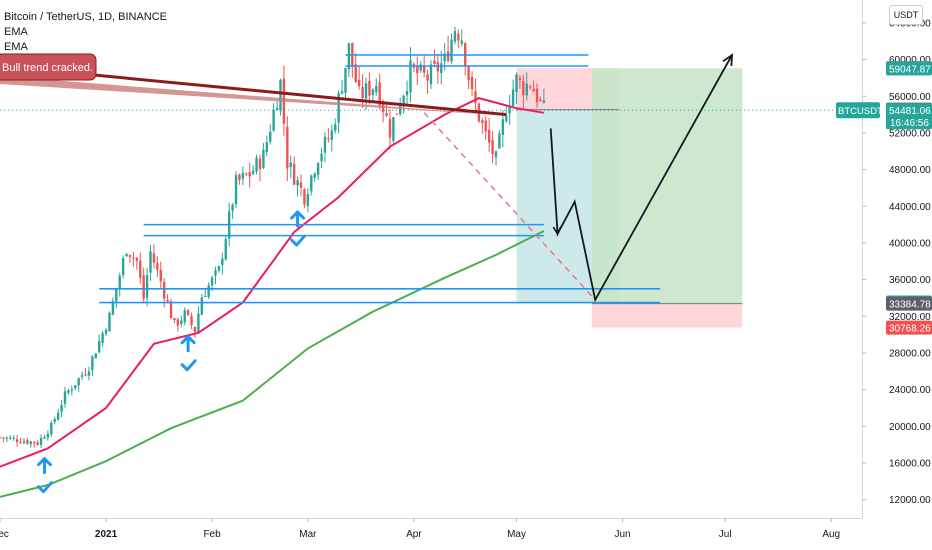  I want to click on annotation-text: Bull trend cracked., so click(47, 68).